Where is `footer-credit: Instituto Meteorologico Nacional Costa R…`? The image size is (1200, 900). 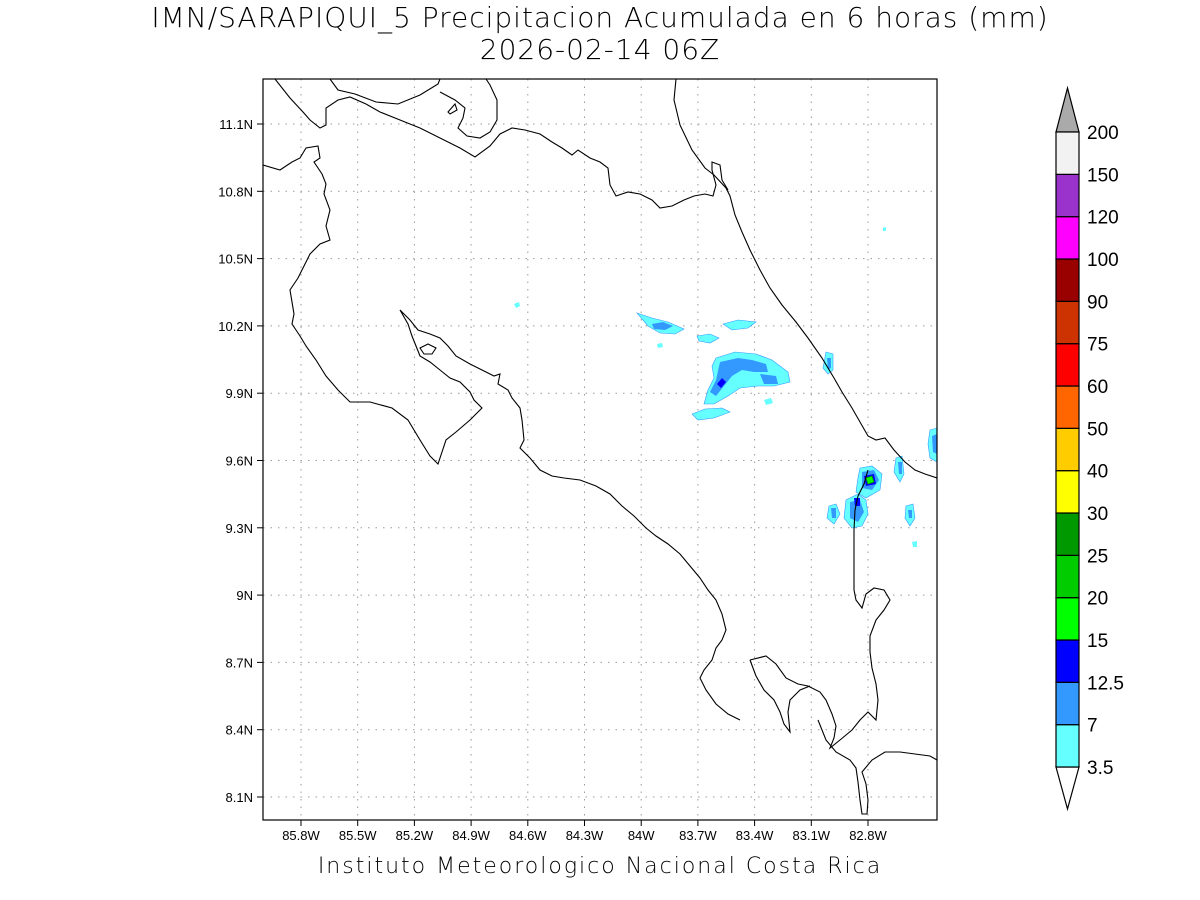 footer-credit: Instituto Meteorologico Nacional Costa R… is located at coordinates (600, 866).